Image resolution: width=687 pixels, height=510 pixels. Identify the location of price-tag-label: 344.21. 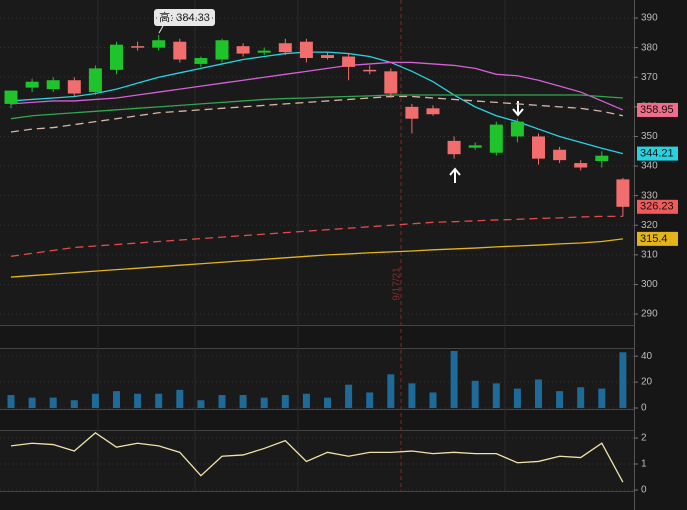
(657, 153).